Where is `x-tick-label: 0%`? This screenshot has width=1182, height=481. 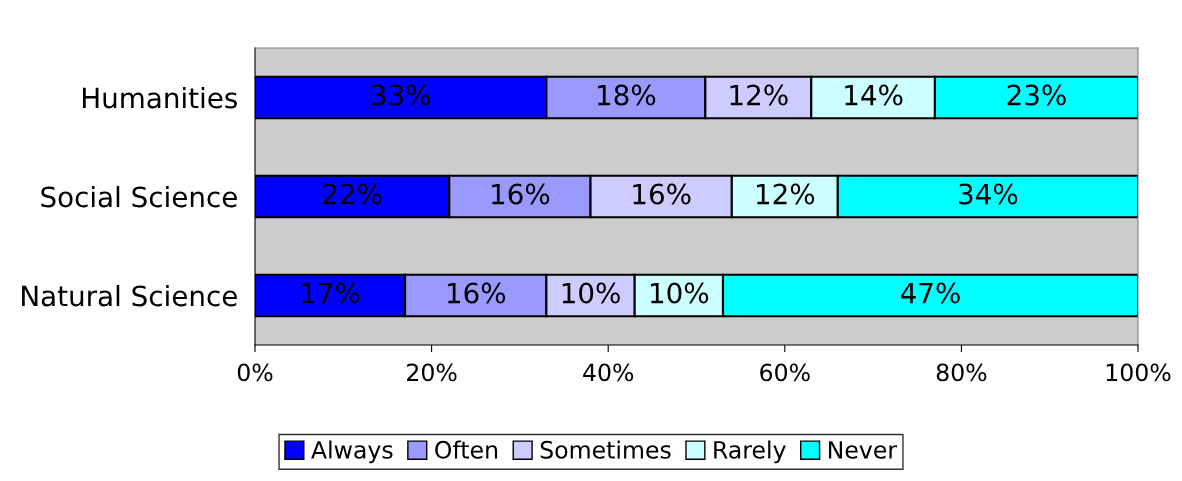 x-tick-label: 0% is located at coordinates (255, 372).